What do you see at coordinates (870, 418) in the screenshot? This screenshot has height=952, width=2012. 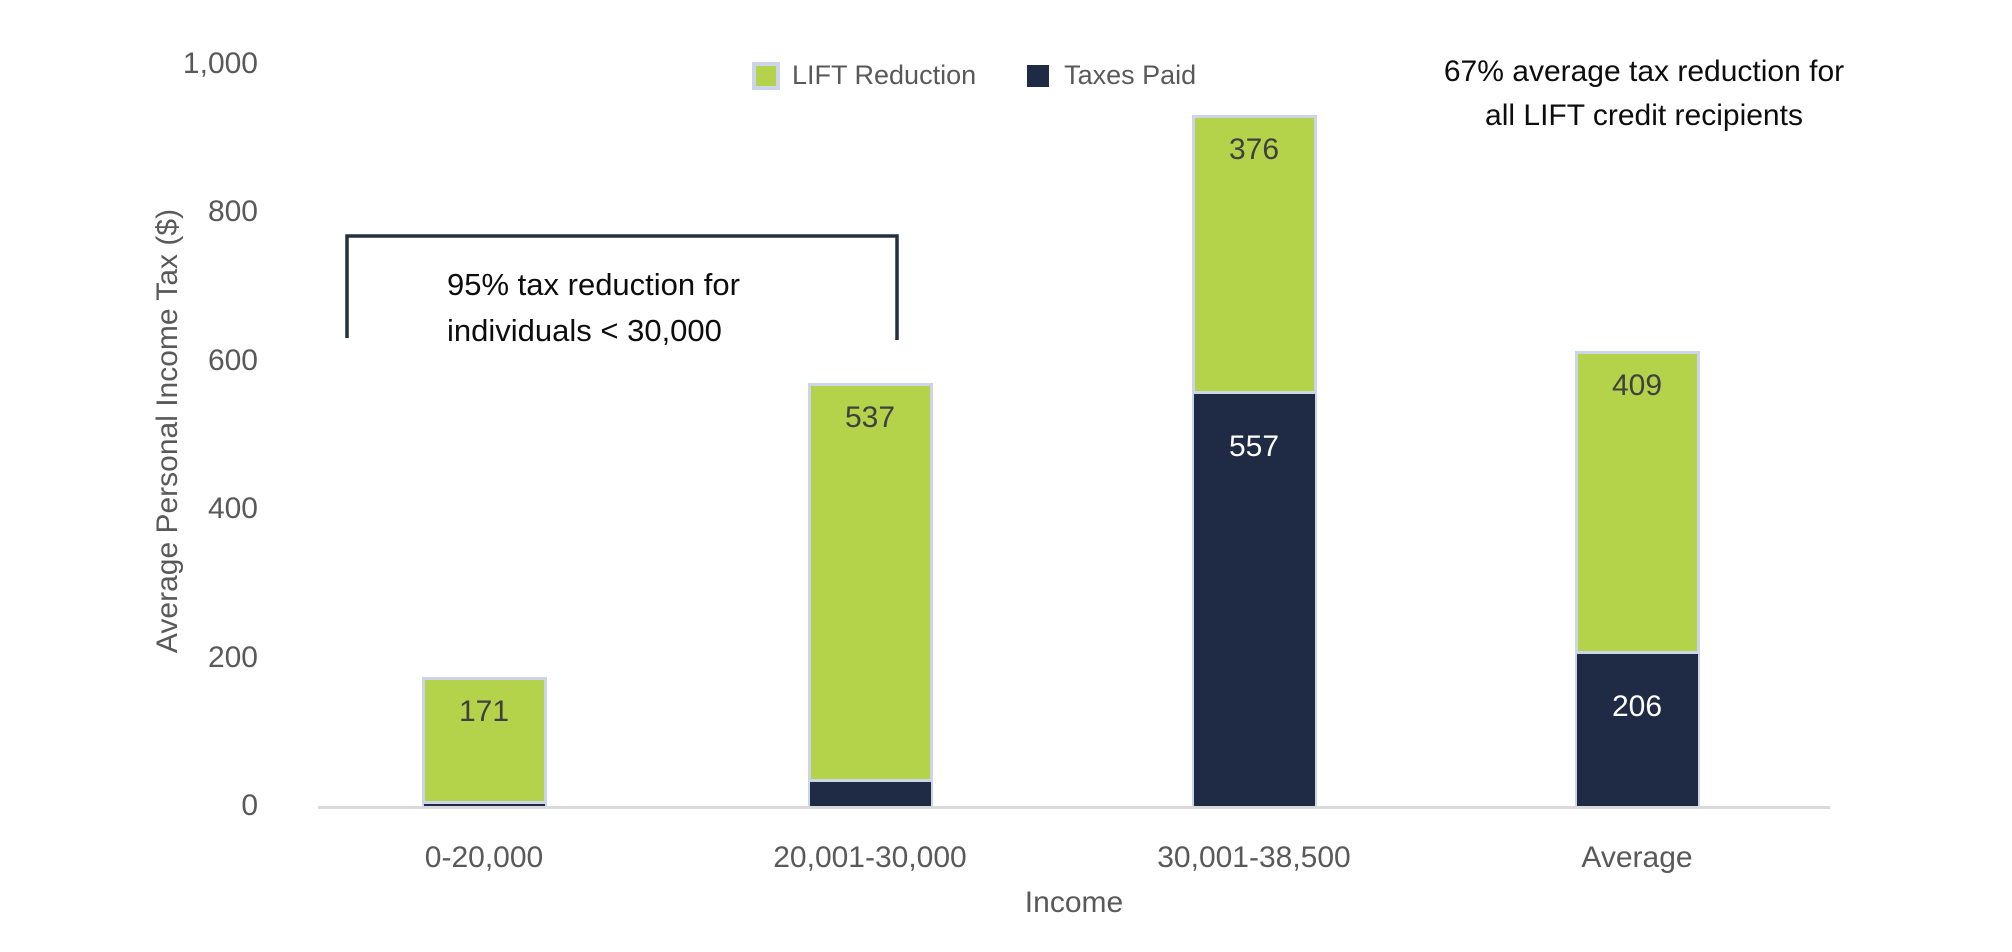 I see `data-label-lift-reduction: 537` at bounding box center [870, 418].